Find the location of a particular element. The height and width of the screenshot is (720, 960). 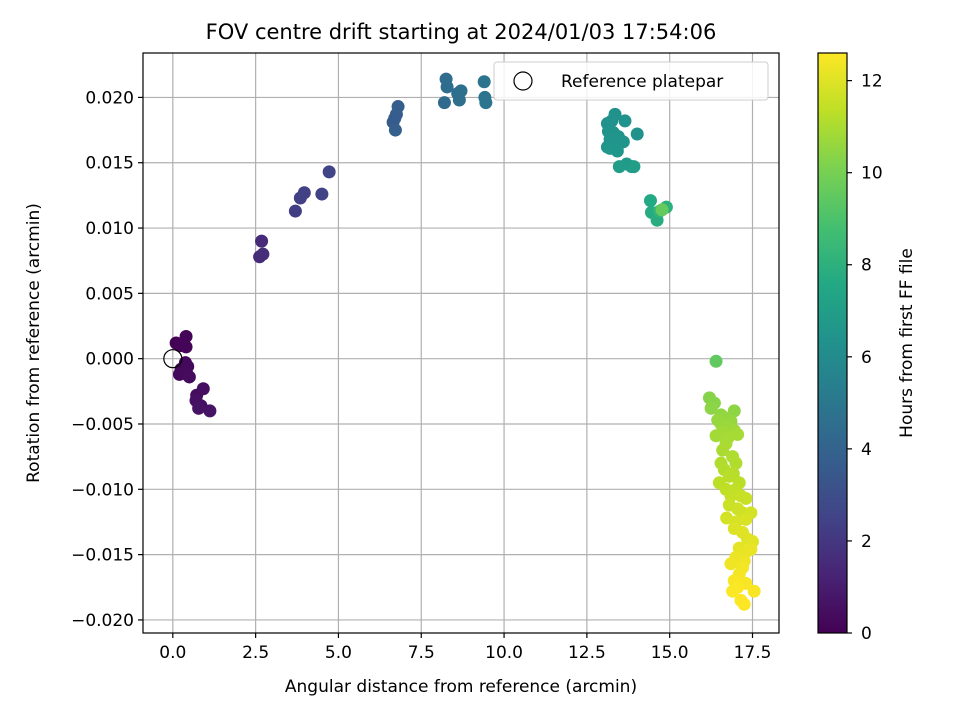

colorbar-ticks: 0 2 4 6 8 10 12 is located at coordinates (865, 358).